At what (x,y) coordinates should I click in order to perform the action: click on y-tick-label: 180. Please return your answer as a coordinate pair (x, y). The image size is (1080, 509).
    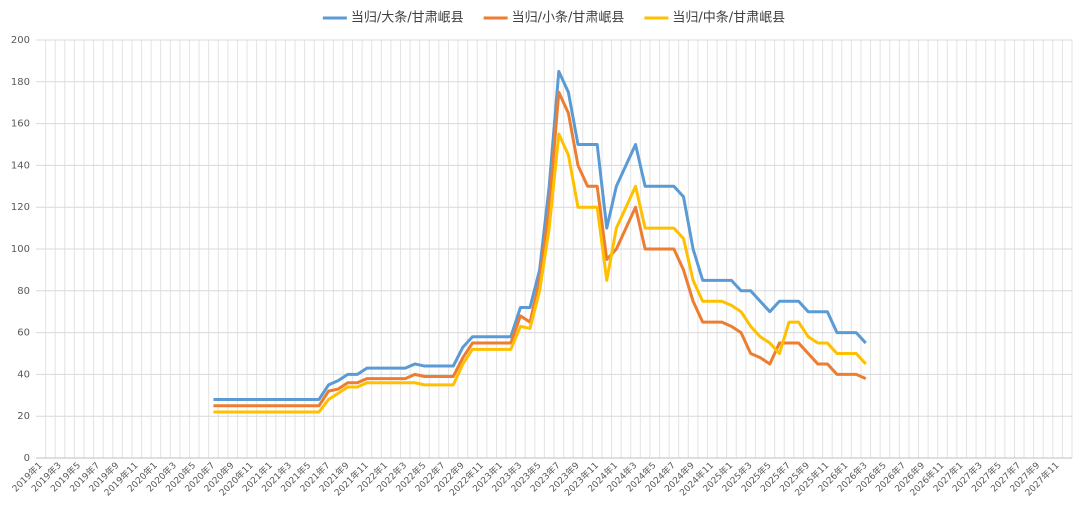
    Looking at the image, I should click on (20, 82).